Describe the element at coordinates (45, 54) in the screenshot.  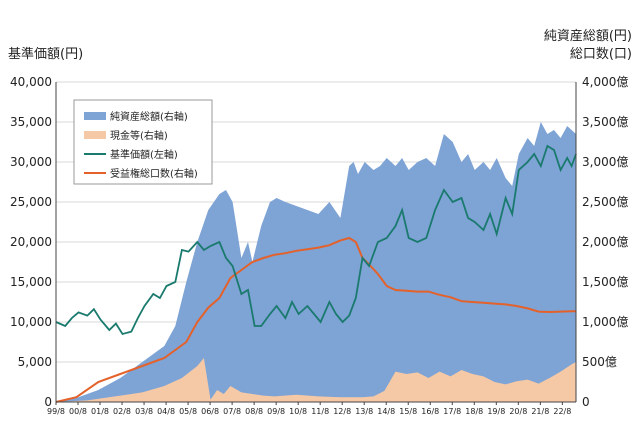
I see `left-axis-title: 基準価額(円)` at that location.